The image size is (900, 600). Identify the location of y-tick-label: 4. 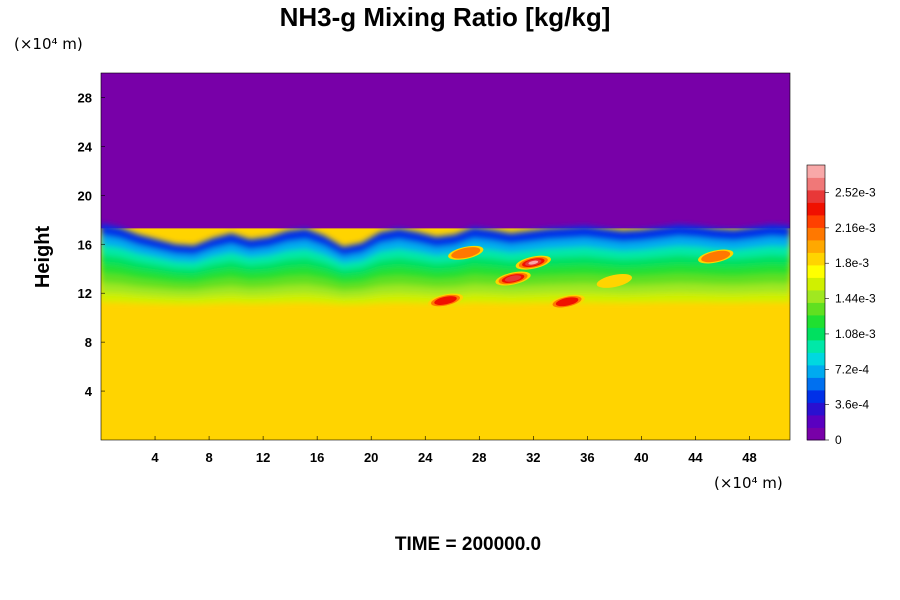
(89, 391).